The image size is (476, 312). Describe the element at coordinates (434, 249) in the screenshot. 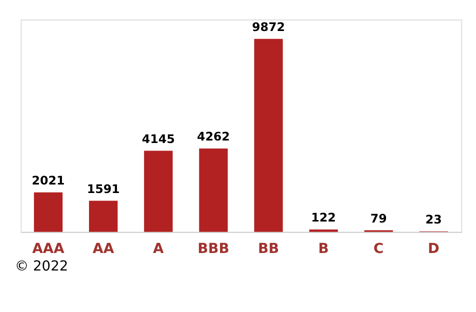

I see `x-tick-label: D` at that location.